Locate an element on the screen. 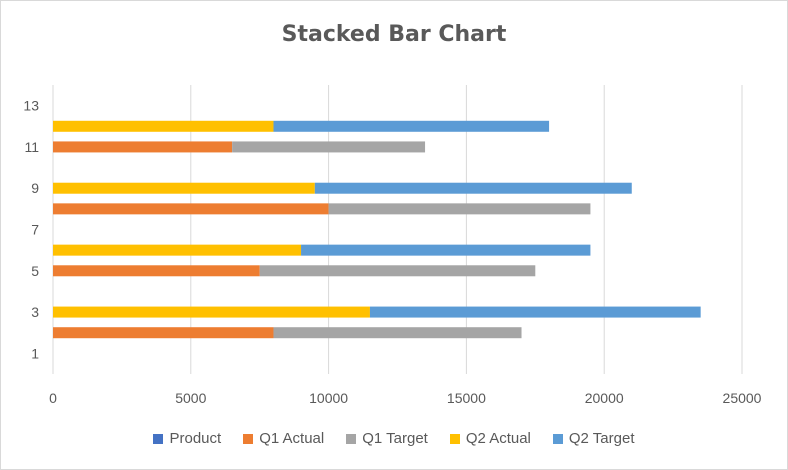  legend-label: Q1 Target is located at coordinates (395, 438).